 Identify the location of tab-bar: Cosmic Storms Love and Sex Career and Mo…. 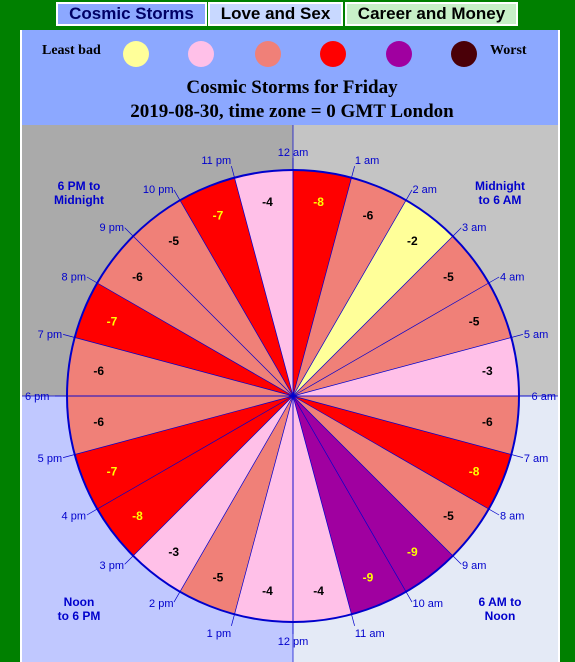
(287, 14).